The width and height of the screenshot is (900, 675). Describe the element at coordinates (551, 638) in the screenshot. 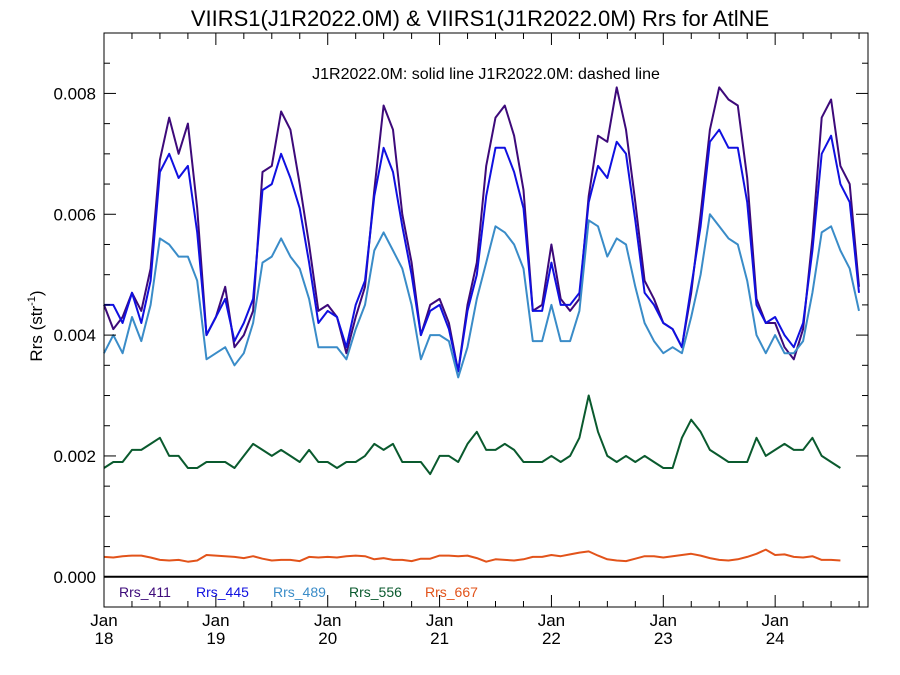

I see `x-tick-label-year: 22` at that location.